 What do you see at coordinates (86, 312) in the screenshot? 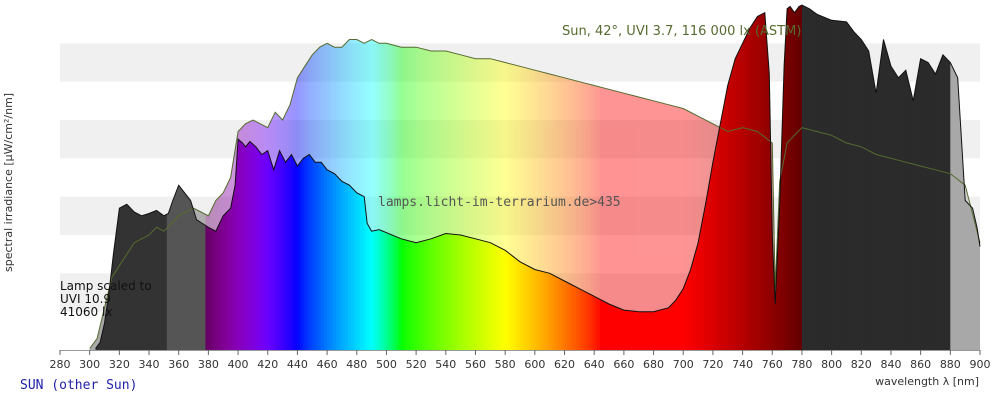
I see `lamp-note-line-3: 41060 lx` at bounding box center [86, 312].